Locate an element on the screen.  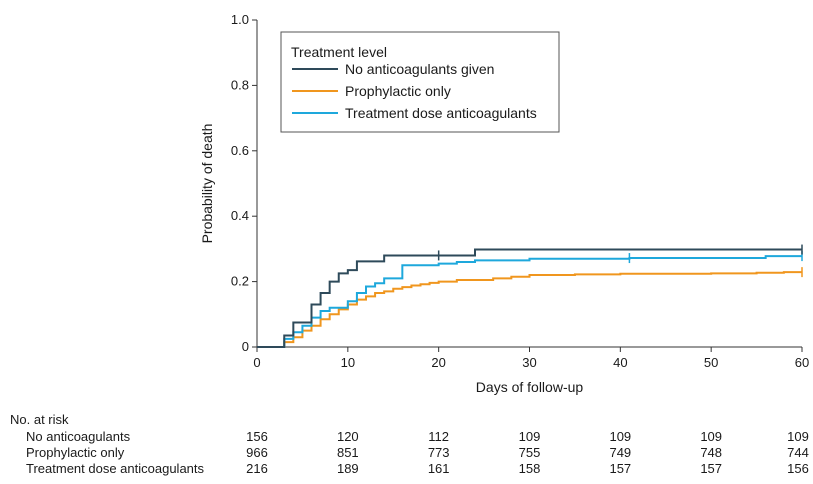
risk-table-title: No. at risk is located at coordinates (39, 419).